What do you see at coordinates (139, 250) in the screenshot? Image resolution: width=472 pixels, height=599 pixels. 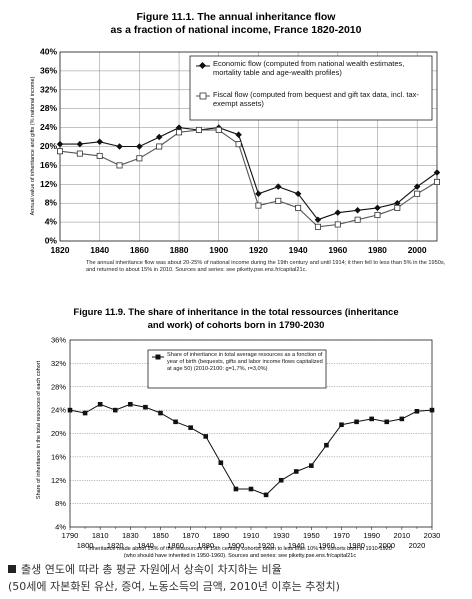 I see `chart1-x-tick-label: 1860` at bounding box center [139, 250].